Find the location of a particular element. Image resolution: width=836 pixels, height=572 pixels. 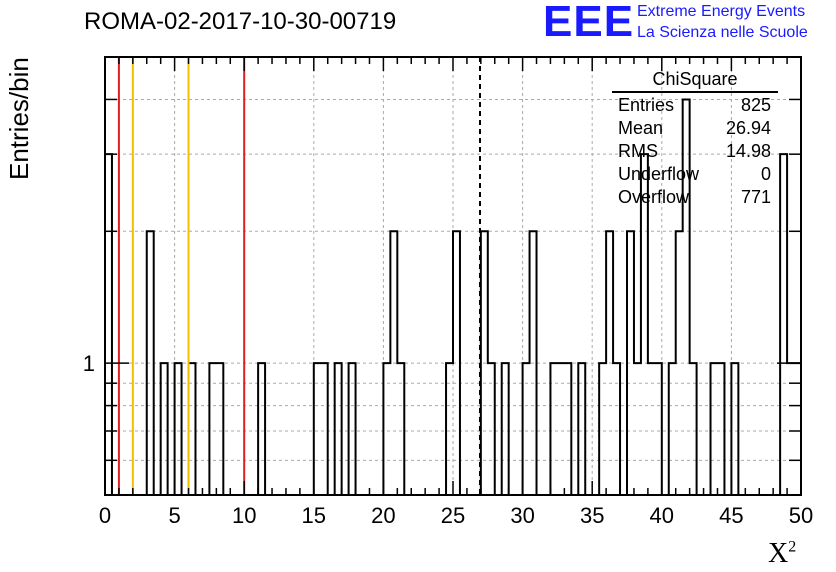

x-tick-label: 10 is located at coordinates (244, 515).